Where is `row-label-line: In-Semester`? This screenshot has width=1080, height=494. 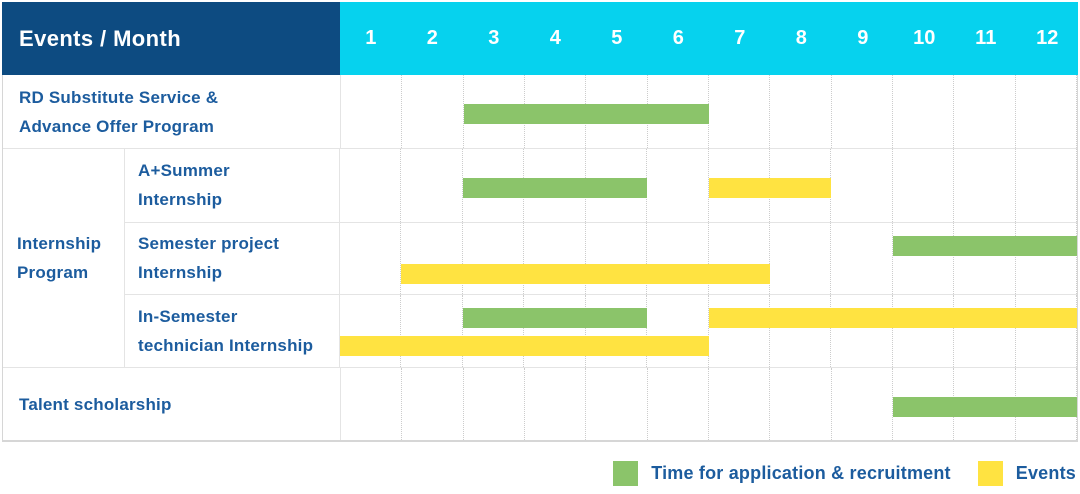 row-label-line: In-Semester is located at coordinates (188, 317).